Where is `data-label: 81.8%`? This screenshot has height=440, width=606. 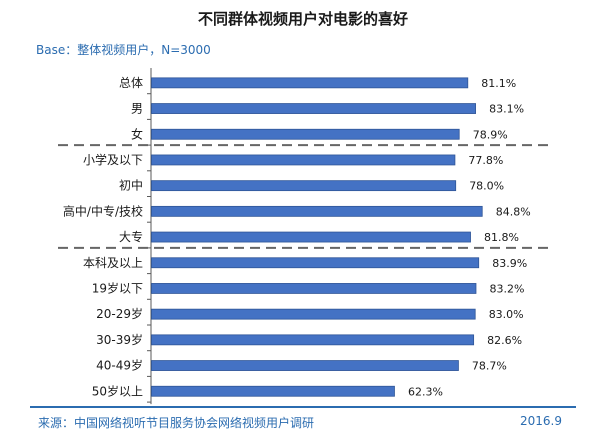
data-label: 81.8% is located at coordinates (501, 237).